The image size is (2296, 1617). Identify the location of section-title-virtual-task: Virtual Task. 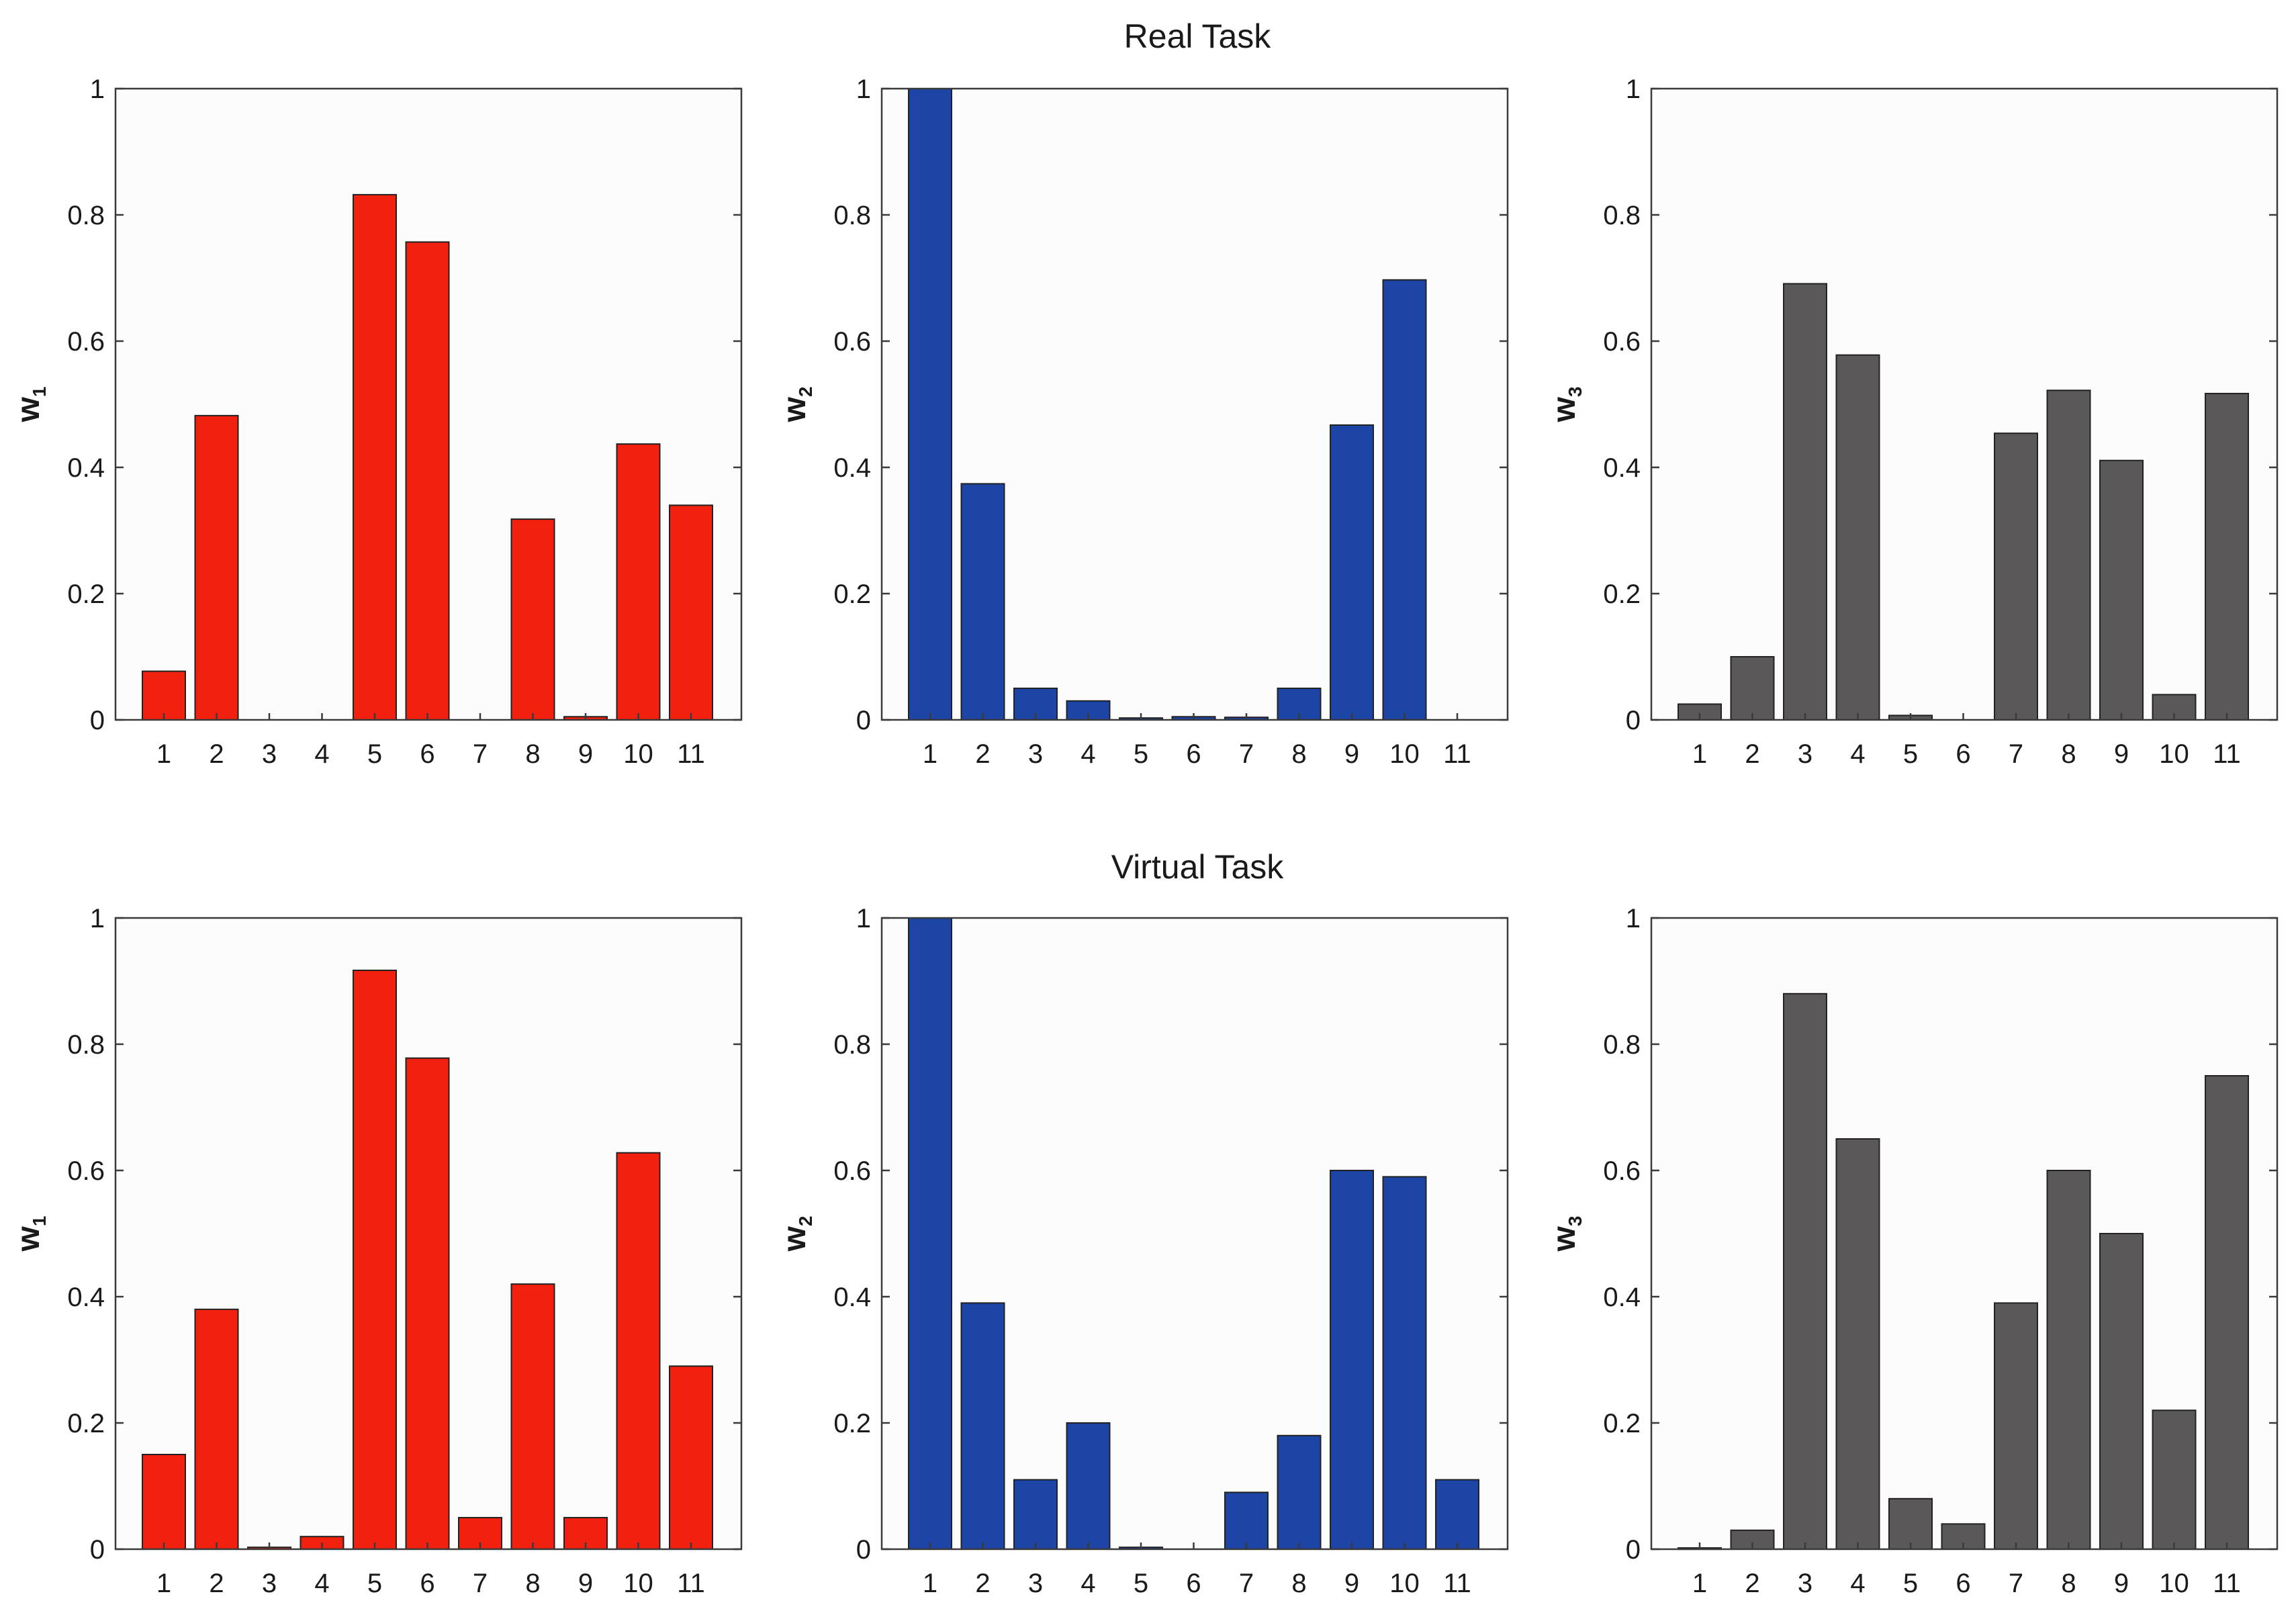
(1198, 867).